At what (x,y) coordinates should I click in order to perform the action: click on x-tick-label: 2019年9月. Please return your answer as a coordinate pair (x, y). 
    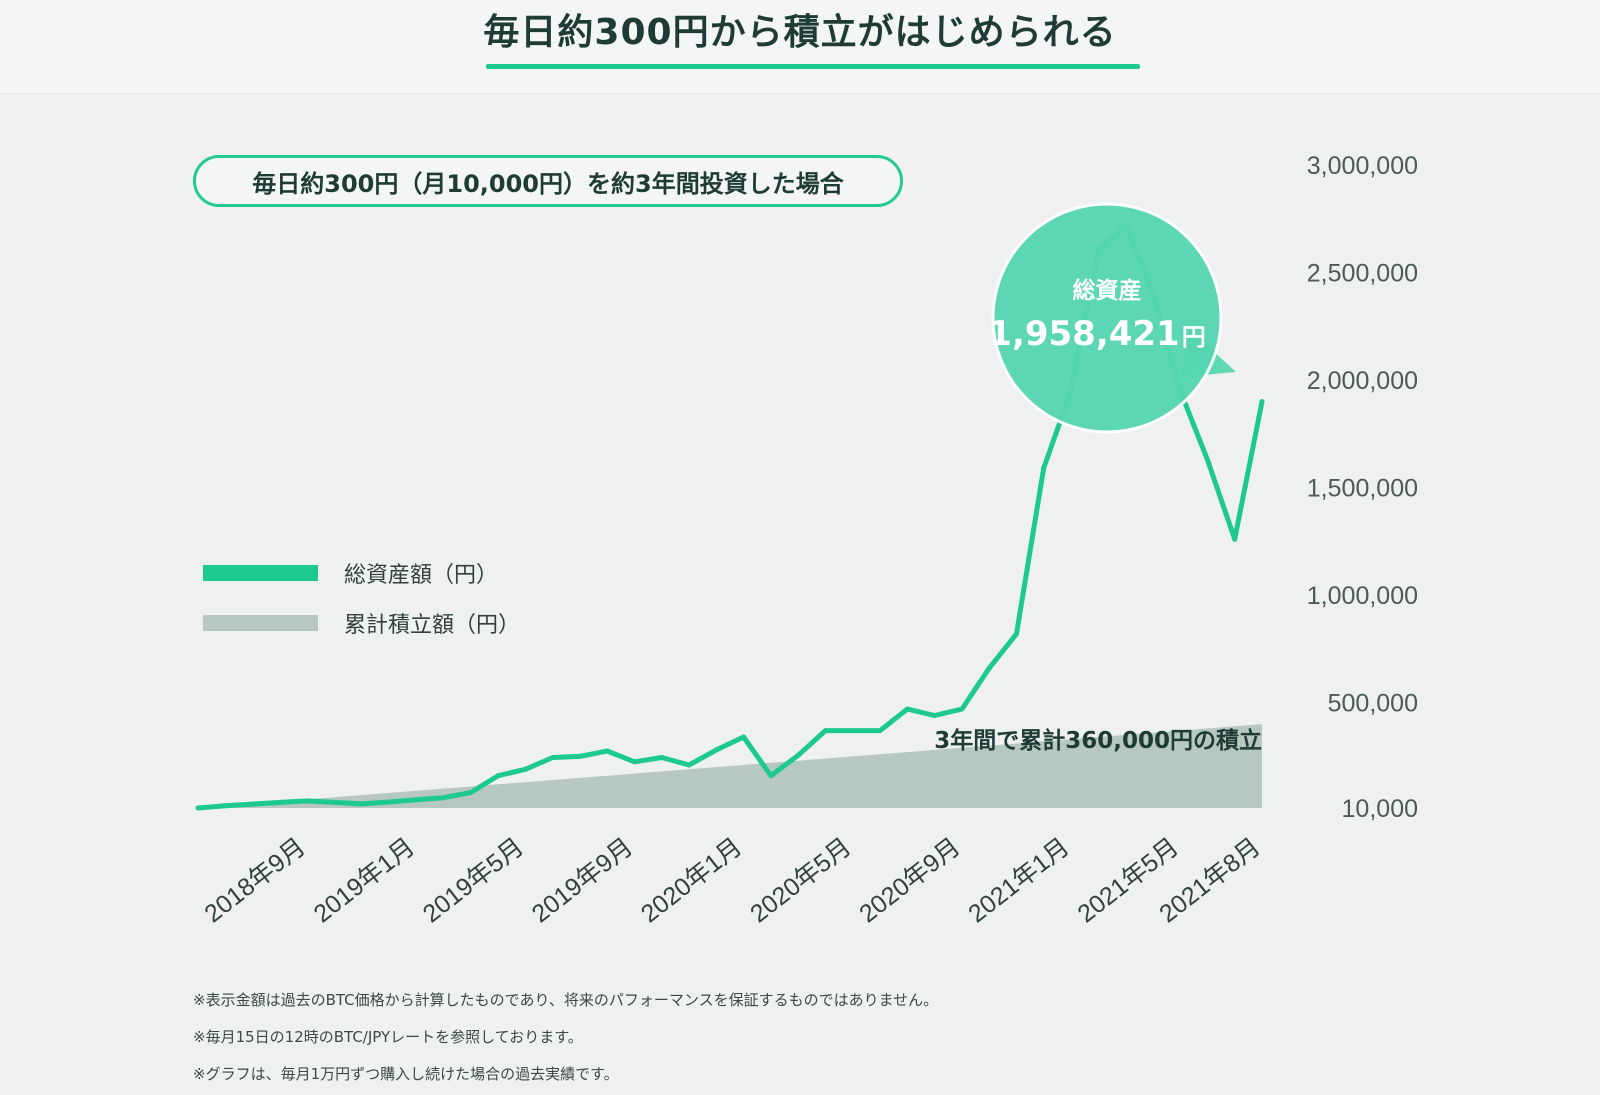
    Looking at the image, I should click on (582, 881).